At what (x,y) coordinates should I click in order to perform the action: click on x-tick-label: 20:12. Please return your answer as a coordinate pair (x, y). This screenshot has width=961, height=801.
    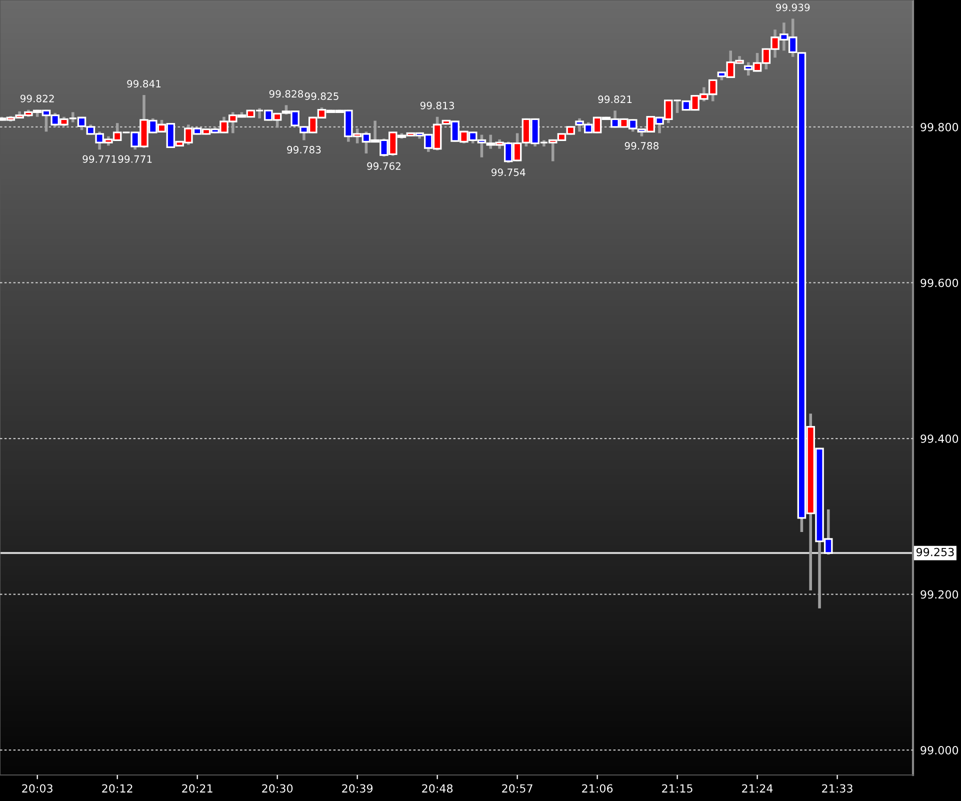
    Looking at the image, I should click on (117, 788).